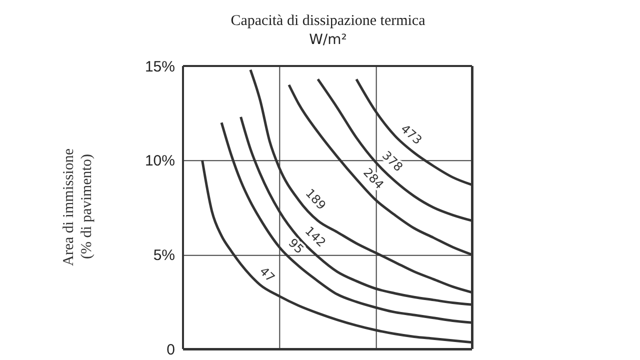  I want to click on y-tick-label: 10%, so click(159, 161).